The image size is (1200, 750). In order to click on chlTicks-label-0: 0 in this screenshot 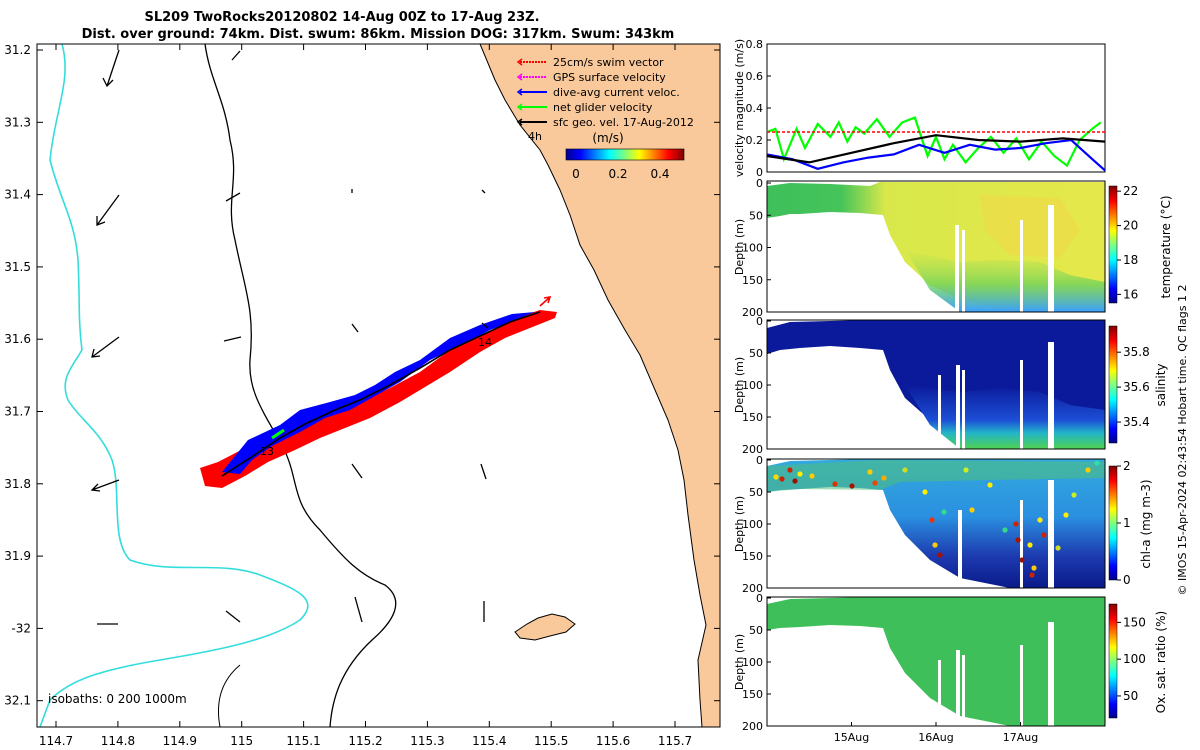, I will do `click(759, 460)`.